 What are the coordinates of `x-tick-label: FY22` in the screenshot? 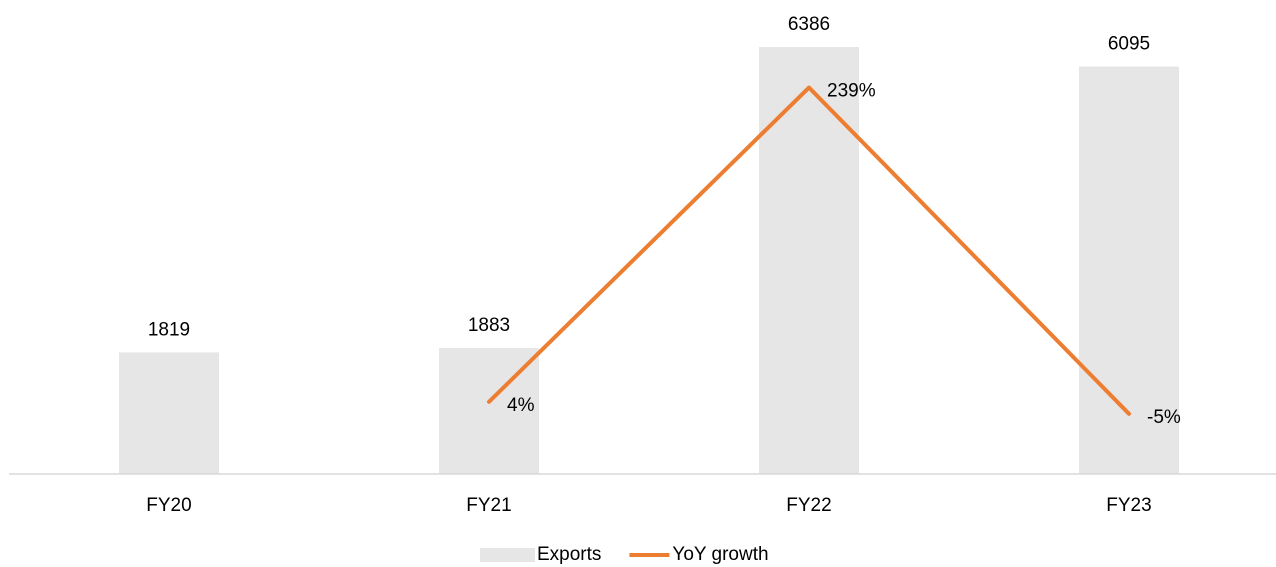 It's located at (808, 505).